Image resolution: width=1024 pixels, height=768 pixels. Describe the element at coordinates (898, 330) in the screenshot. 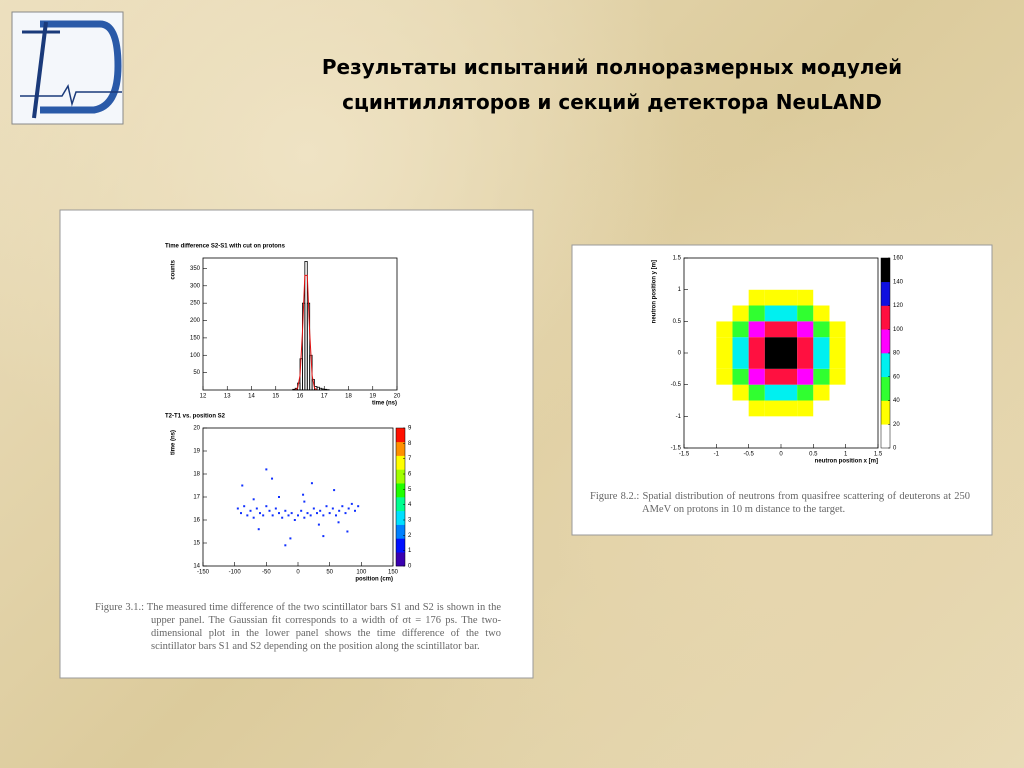

I see `colorbar-label: 100` at that location.